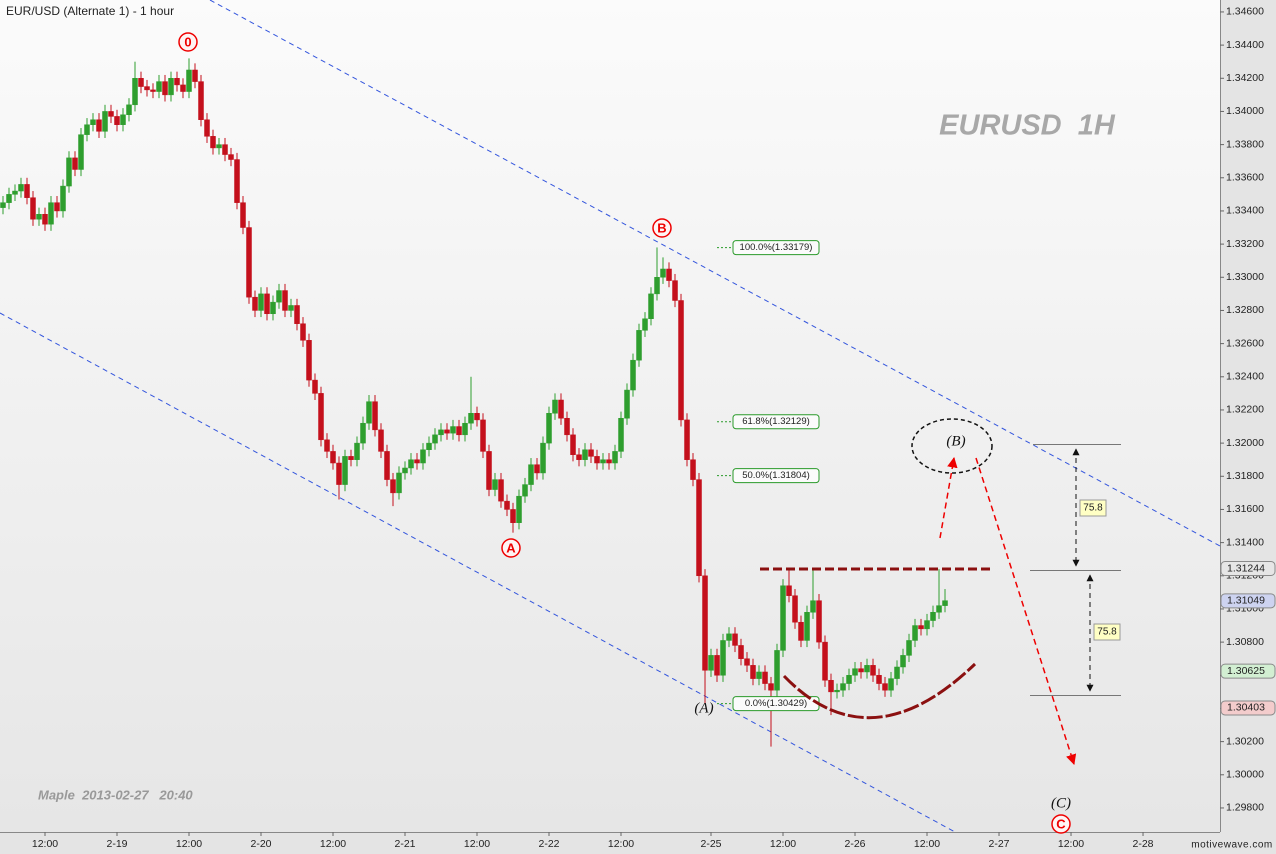 The image size is (1276, 854). I want to click on wave-label: C, so click(1061, 823).